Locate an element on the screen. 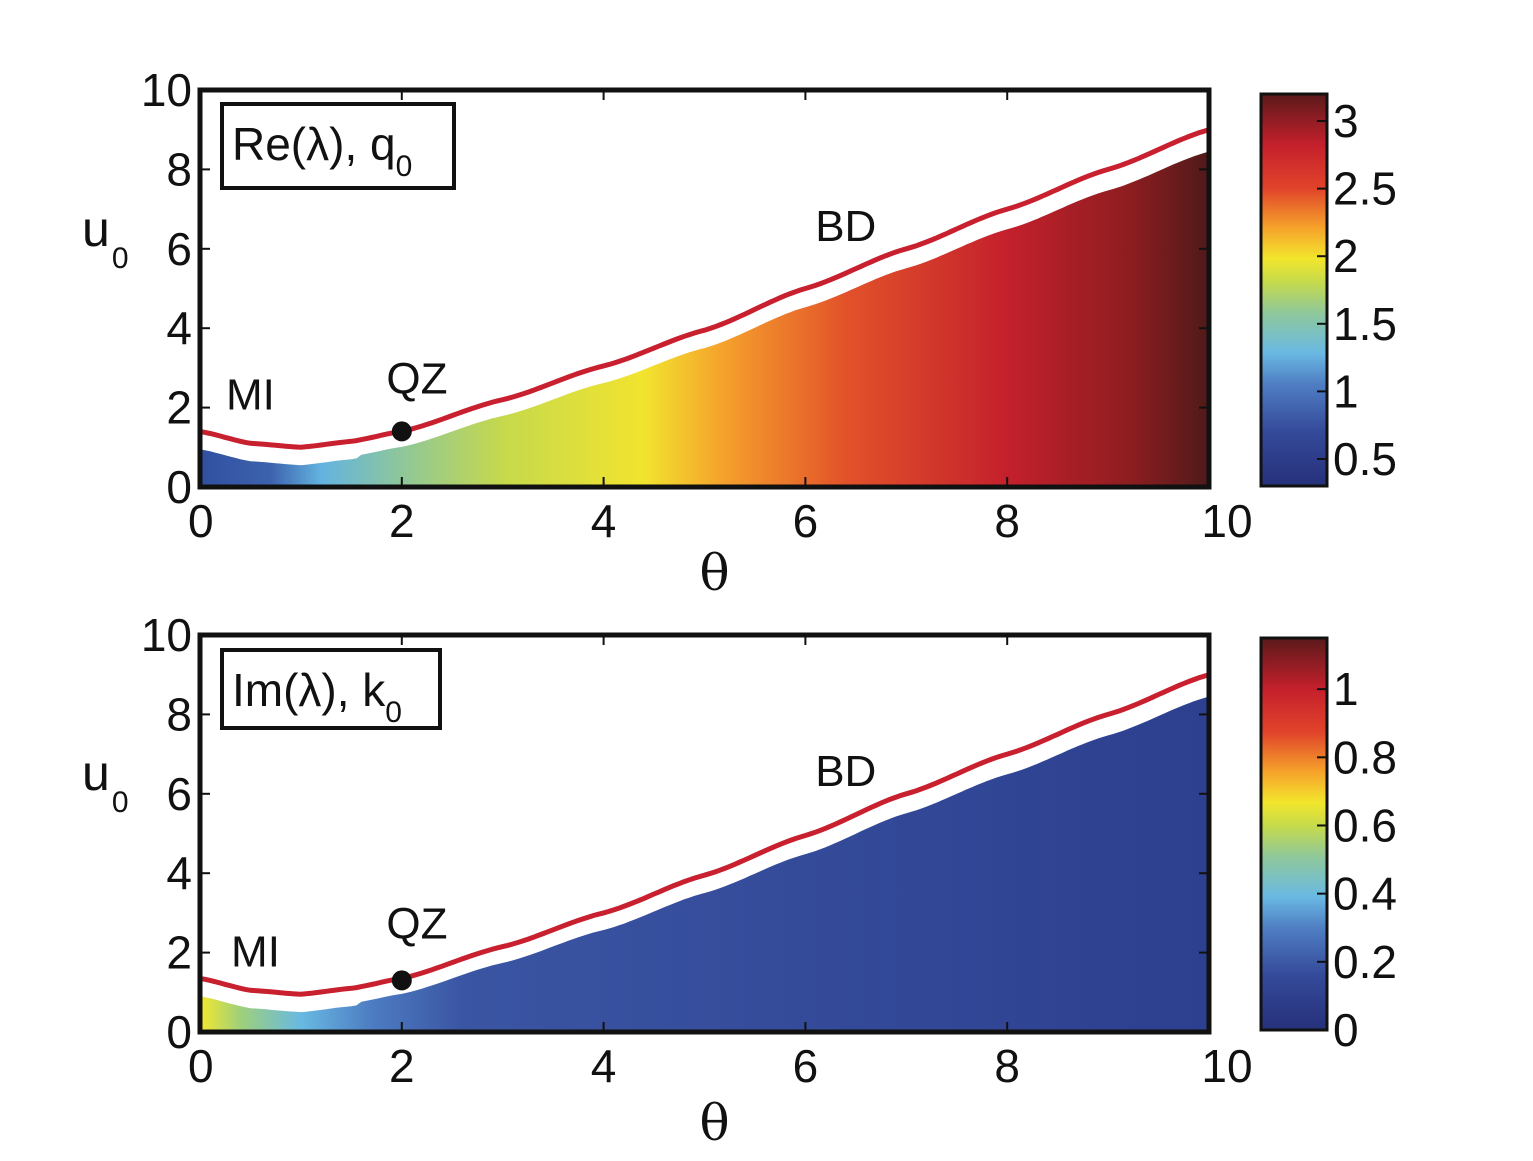  legend-box-label-main: Re(λ), q is located at coordinates (314, 144).